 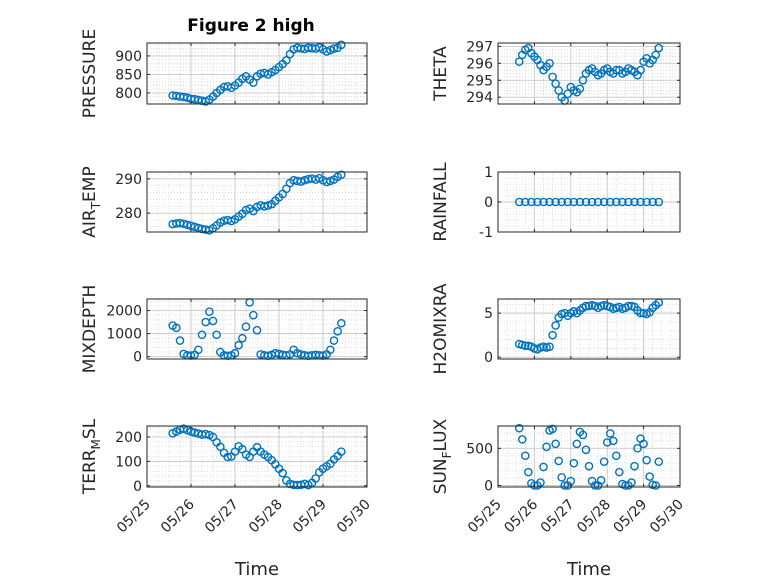 I want to click on y-tick-label: 1000, so click(x=124, y=335).